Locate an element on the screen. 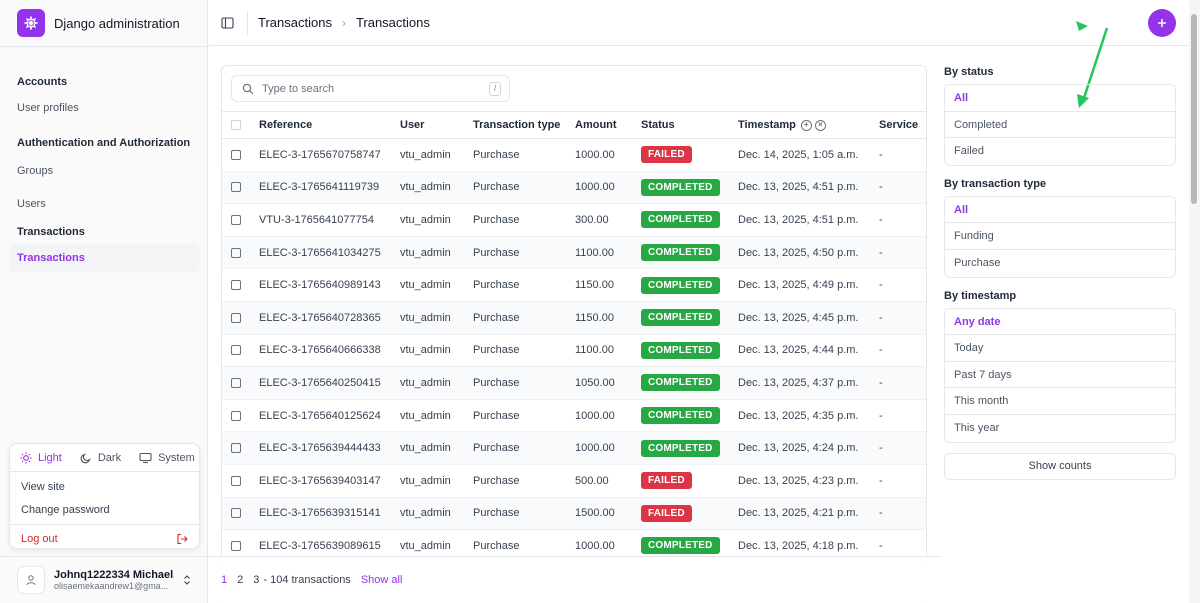 Image resolution: width=1200 pixels, height=603 pixels. column-header-user: User is located at coordinates (436, 125).